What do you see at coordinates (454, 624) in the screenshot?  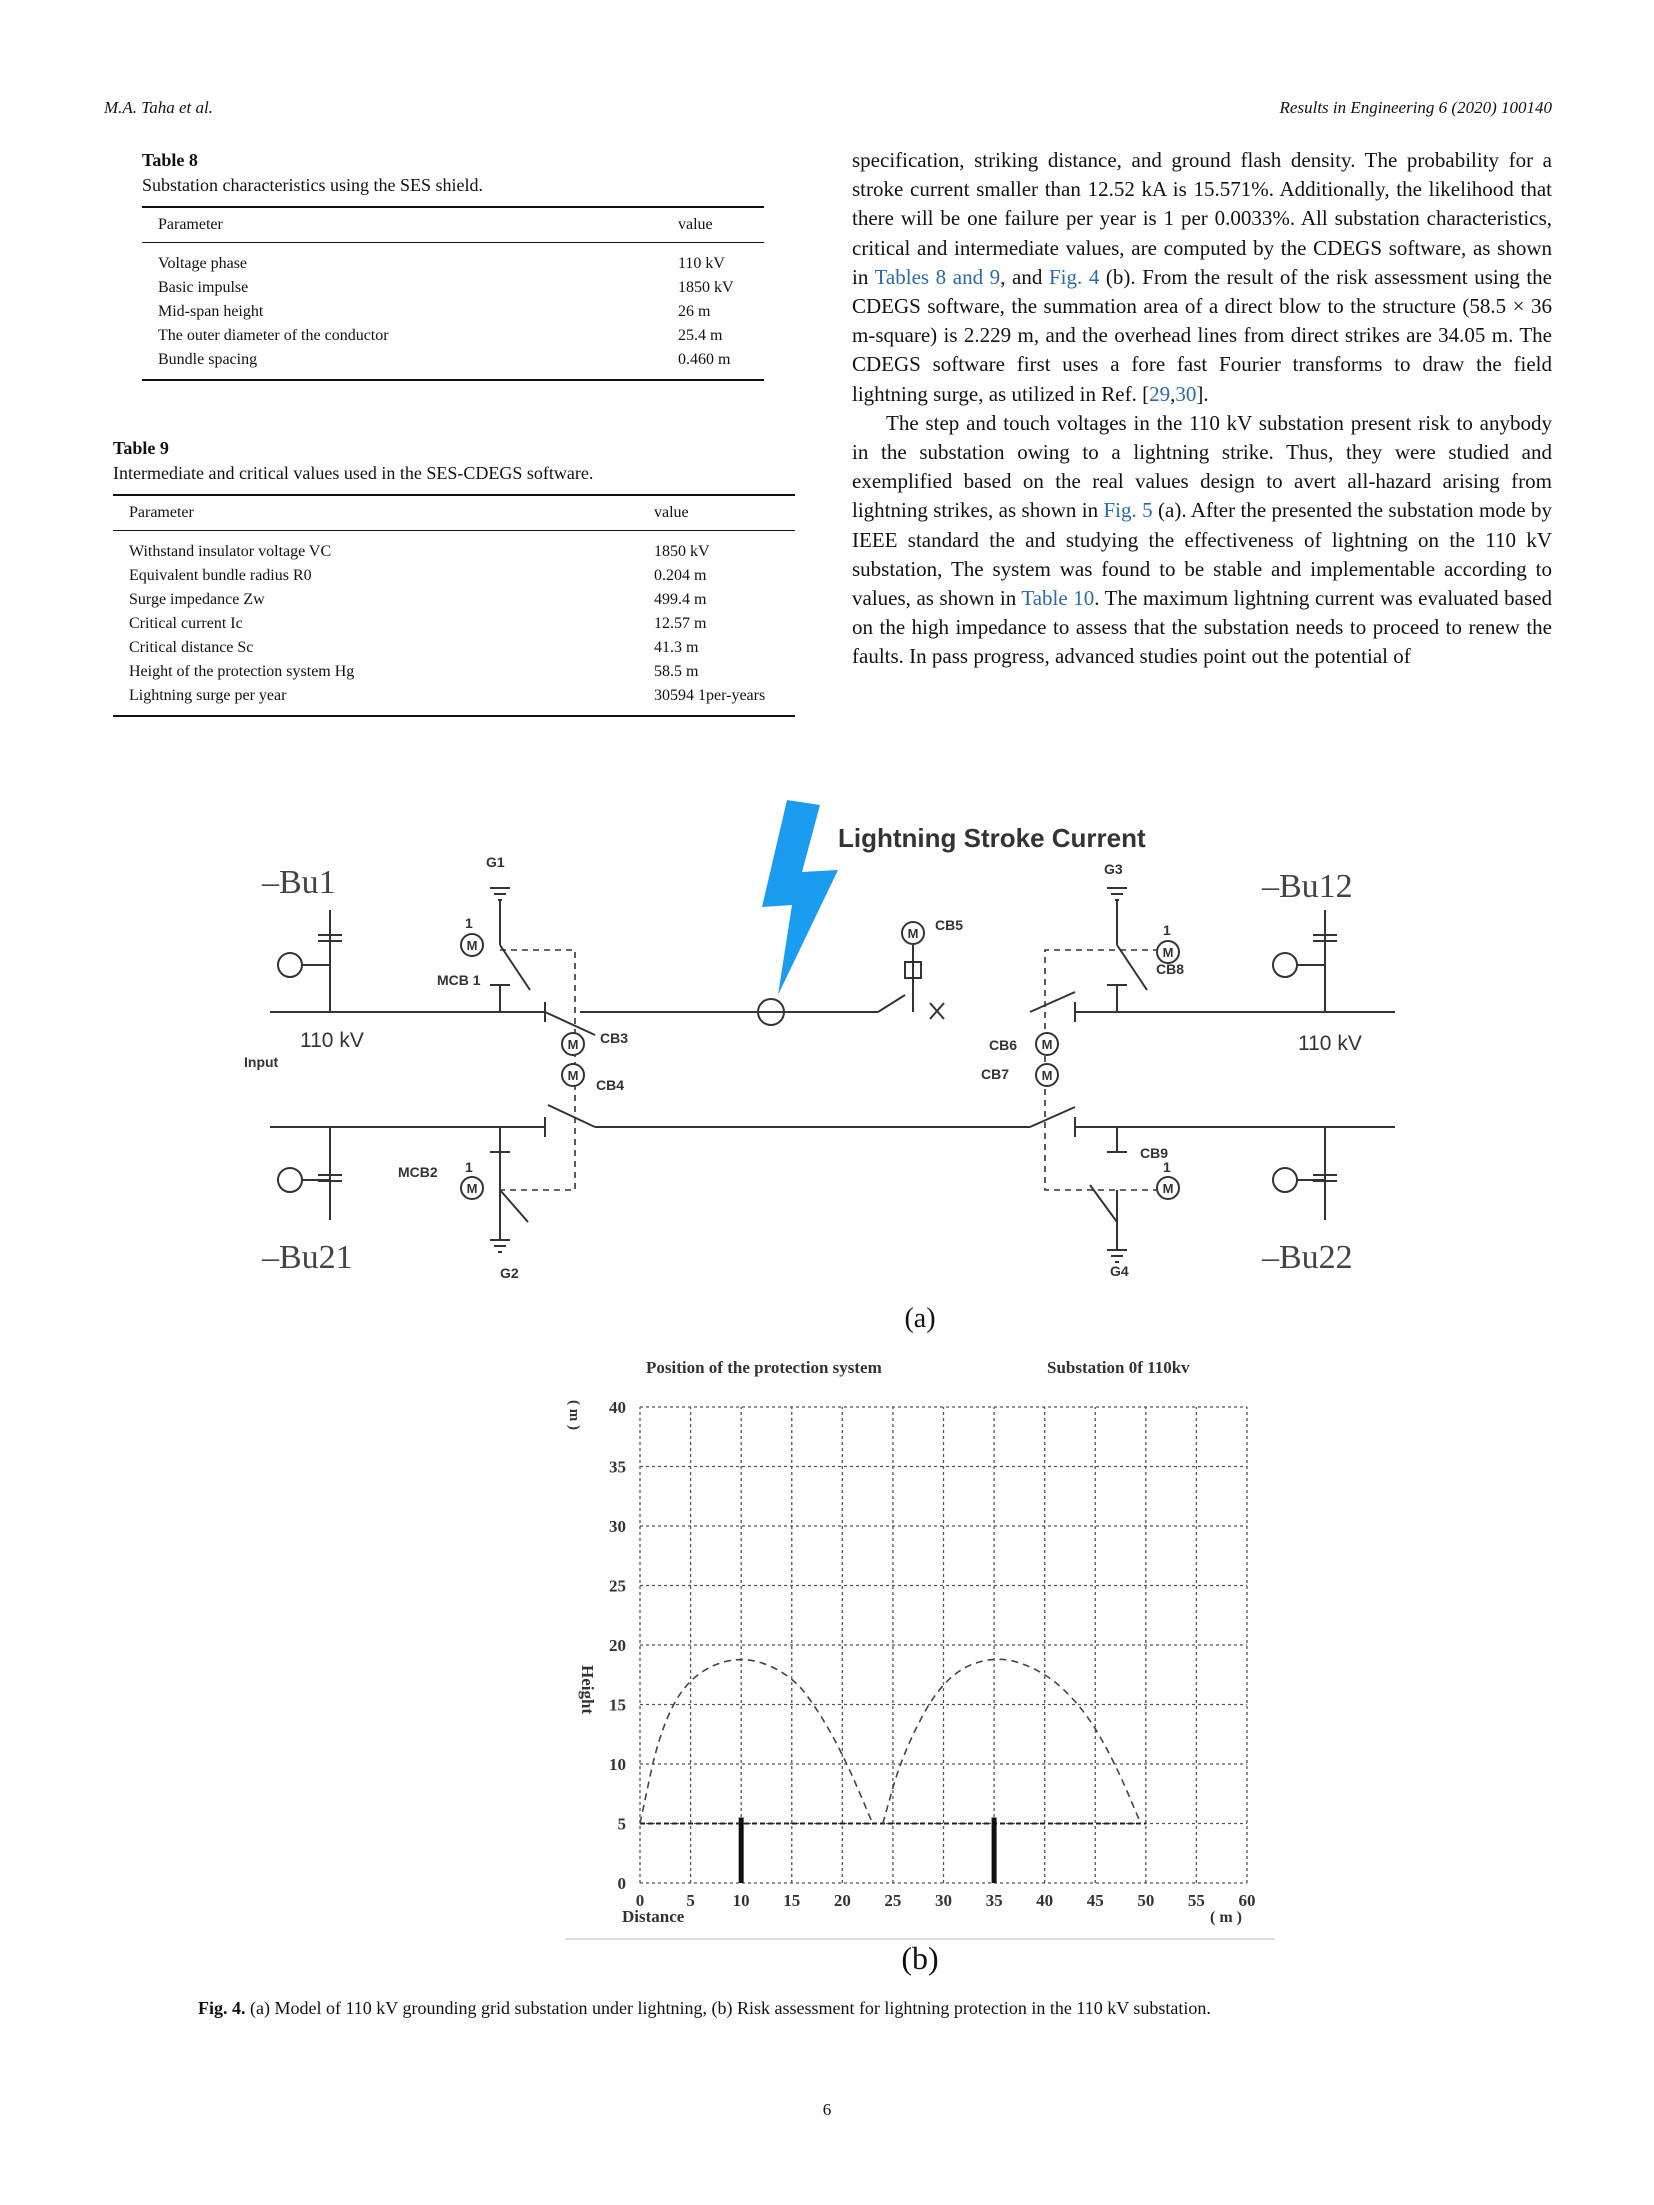 I see `table-row: Critical current Ic 12.57 m` at bounding box center [454, 624].